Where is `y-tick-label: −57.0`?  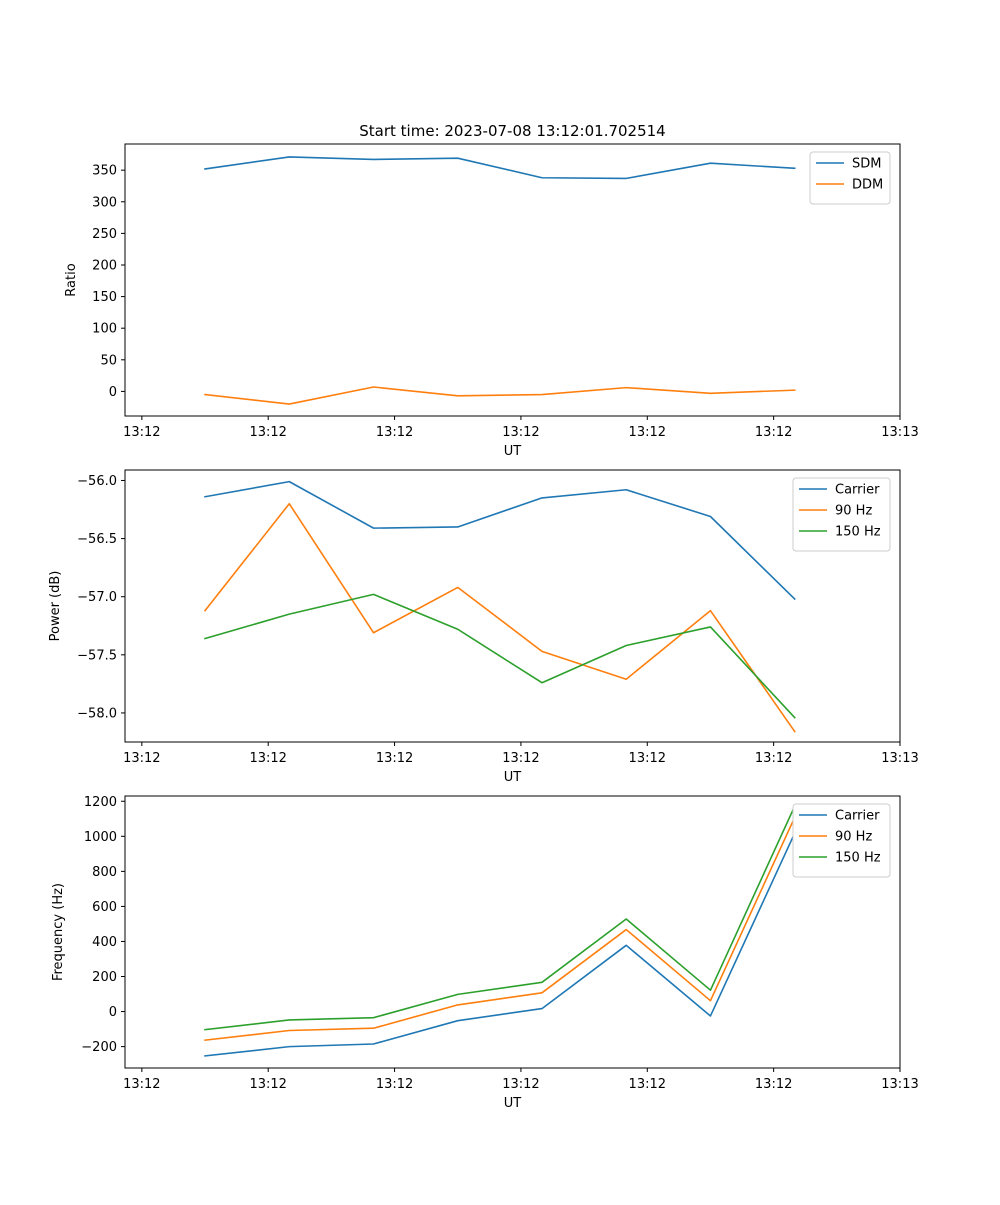
y-tick-label: −57.0 is located at coordinates (97, 597).